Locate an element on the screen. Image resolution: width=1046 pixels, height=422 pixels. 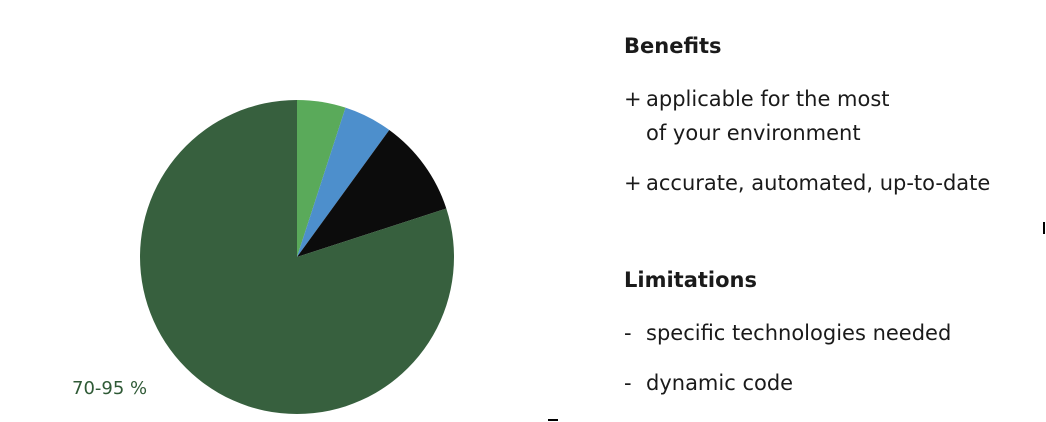
edge-mark-bottom is located at coordinates (553, 420).